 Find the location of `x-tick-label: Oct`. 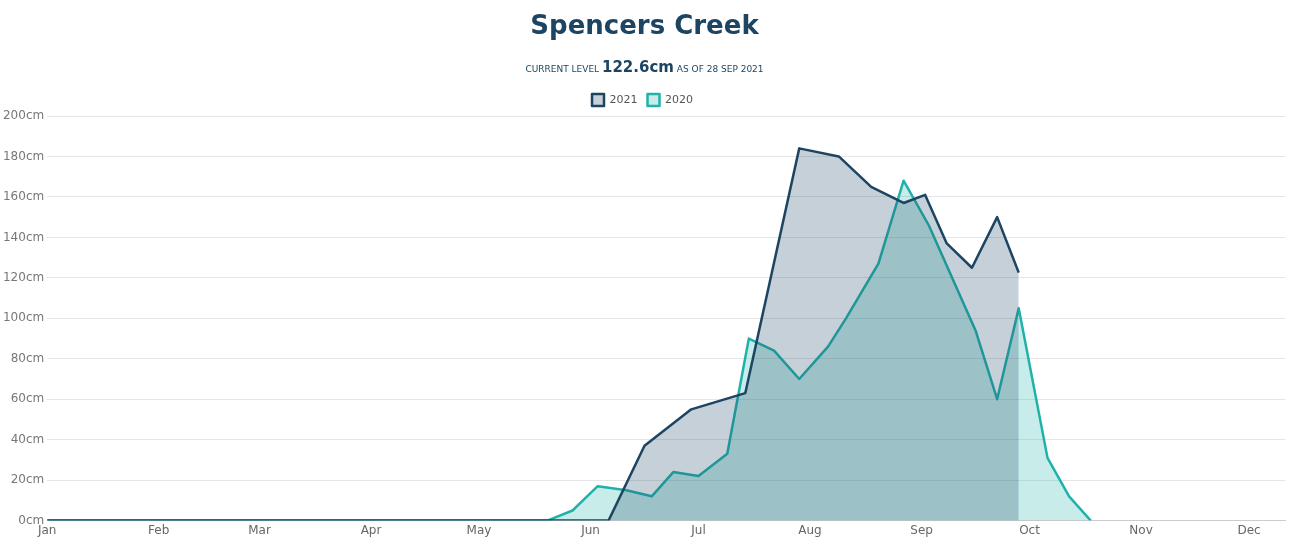

x-tick-label: Oct is located at coordinates (1030, 529).